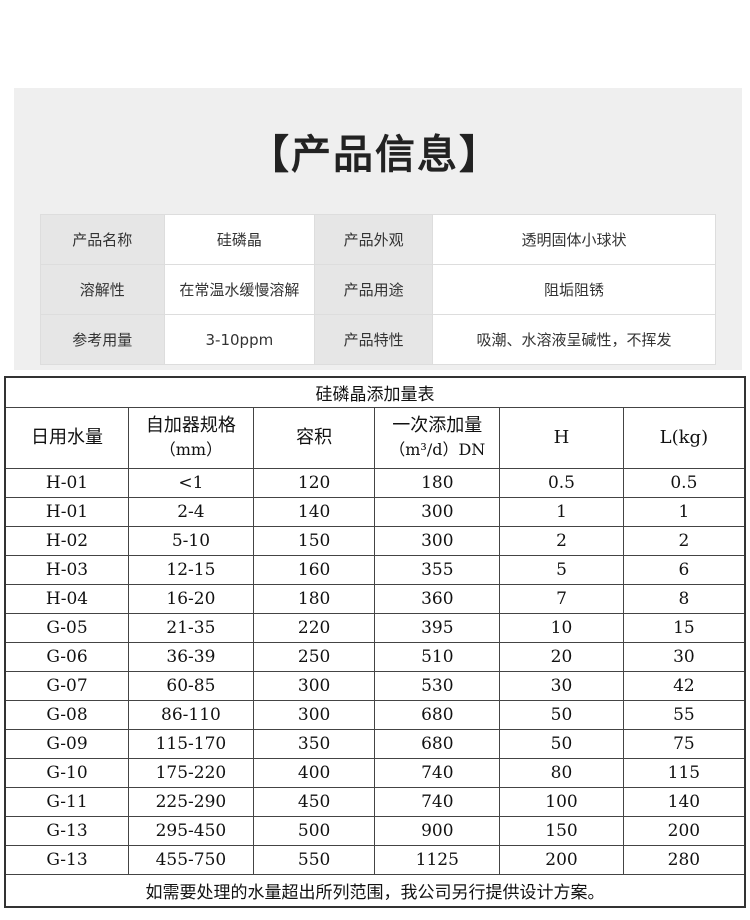 This screenshot has height=920, width=750. I want to click on table-cell: 10, so click(561, 628).